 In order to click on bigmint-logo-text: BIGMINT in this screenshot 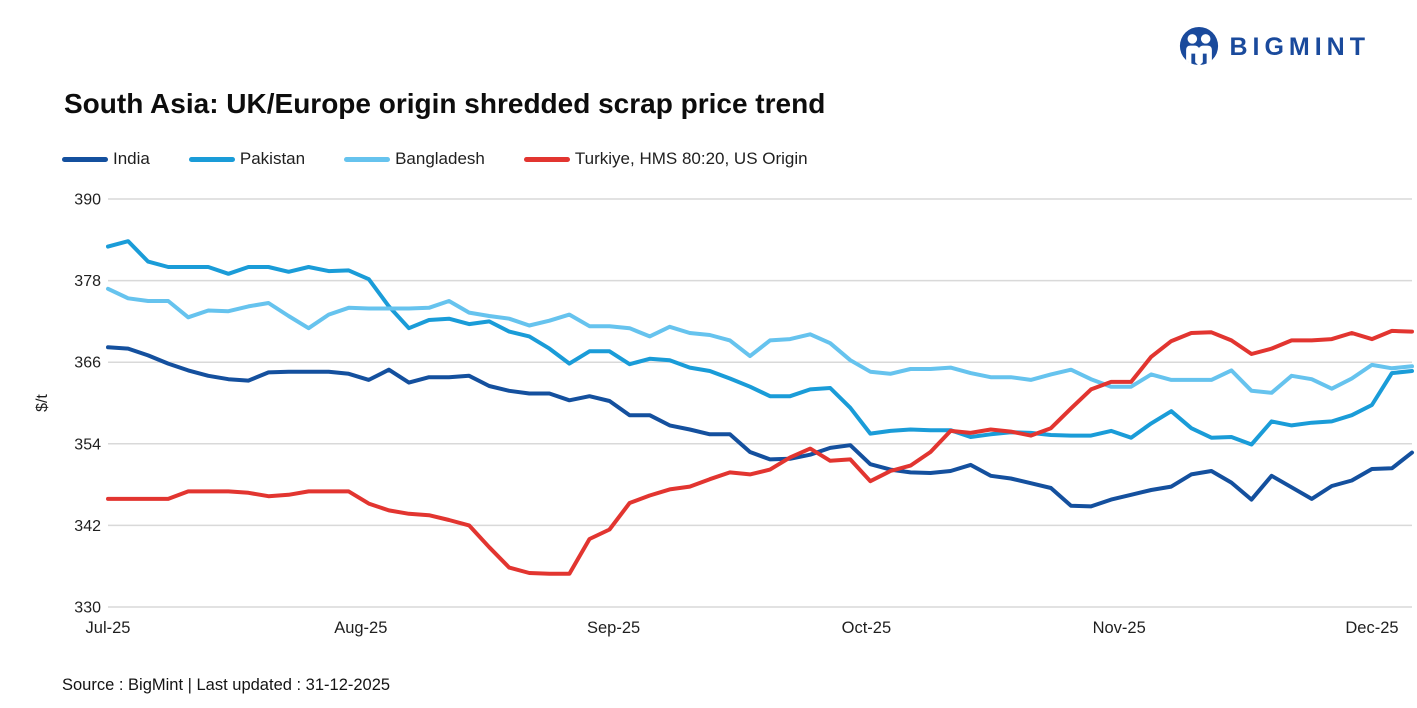, I will do `click(1299, 46)`.